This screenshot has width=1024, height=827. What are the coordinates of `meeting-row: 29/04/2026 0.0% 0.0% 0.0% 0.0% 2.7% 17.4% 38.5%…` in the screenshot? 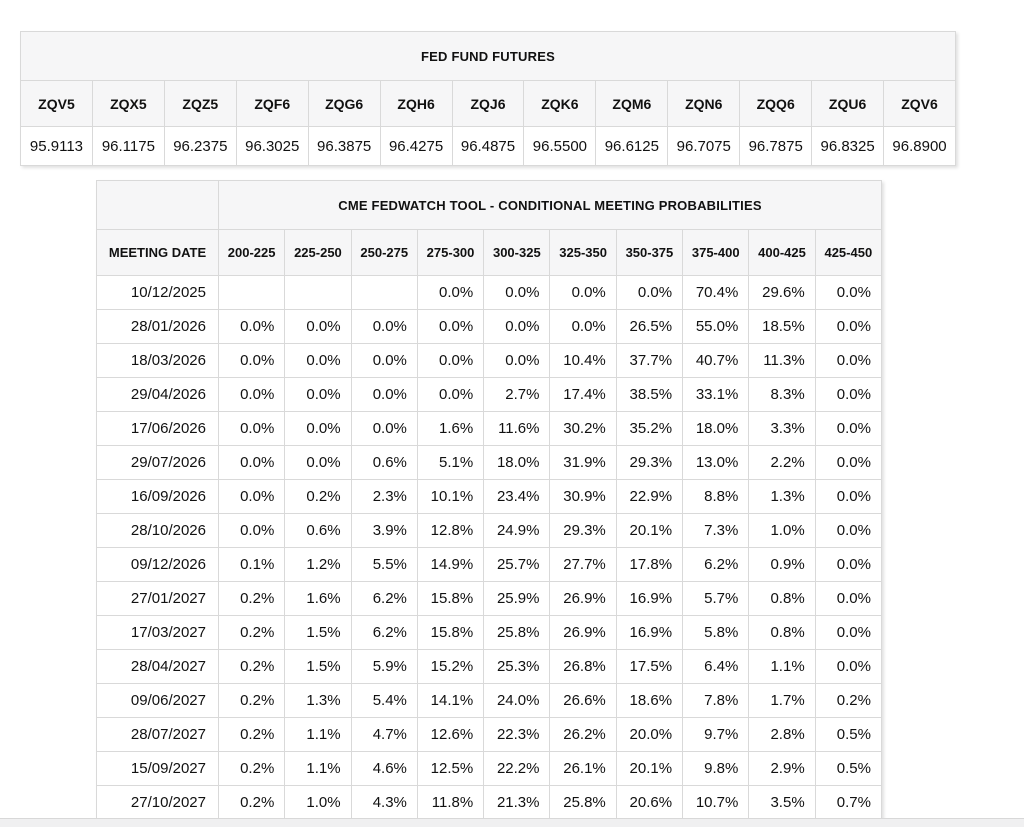 It's located at (489, 394).